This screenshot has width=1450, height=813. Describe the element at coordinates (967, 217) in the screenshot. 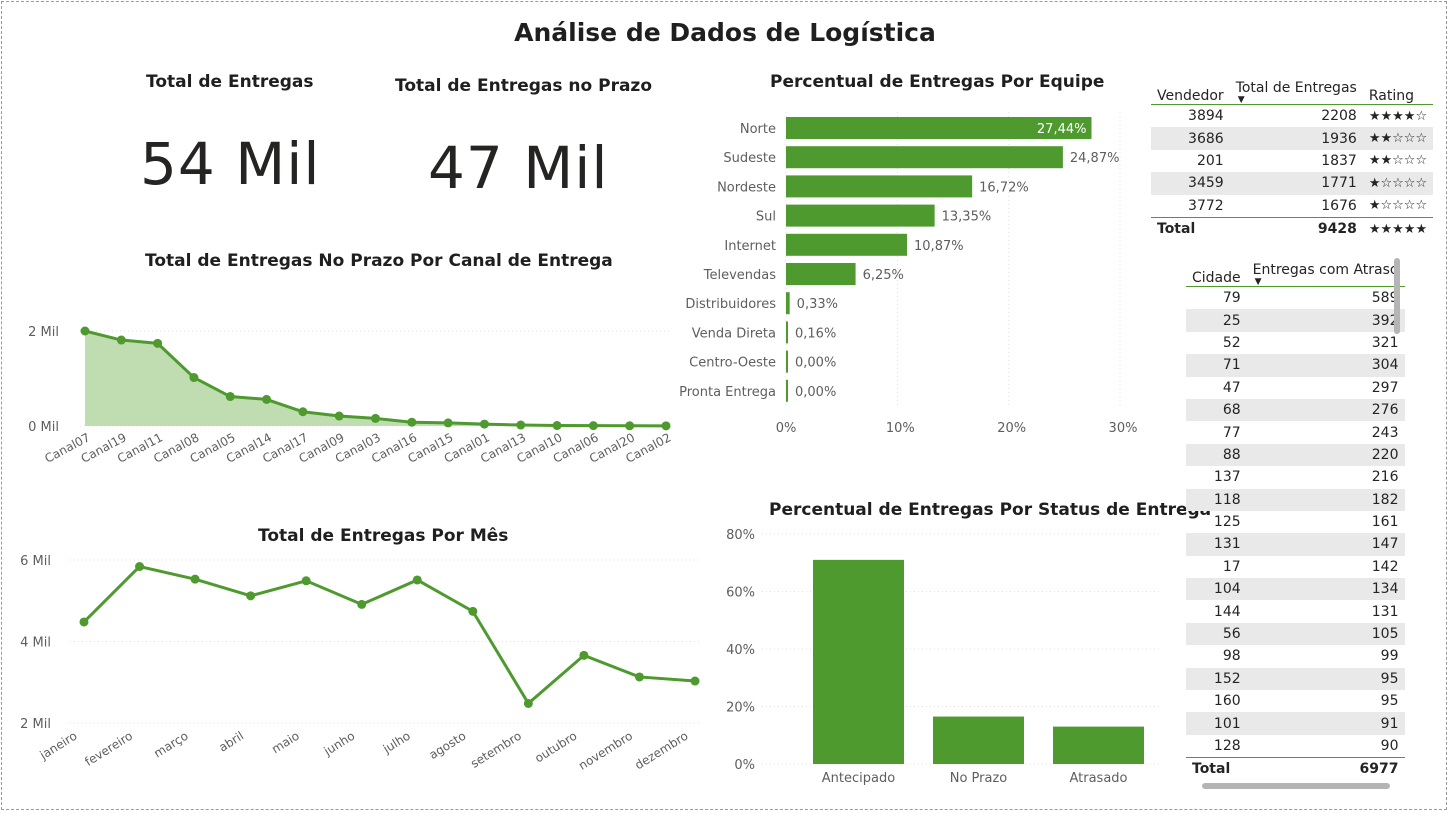

I see `hbar-data-label: 13,35%` at that location.